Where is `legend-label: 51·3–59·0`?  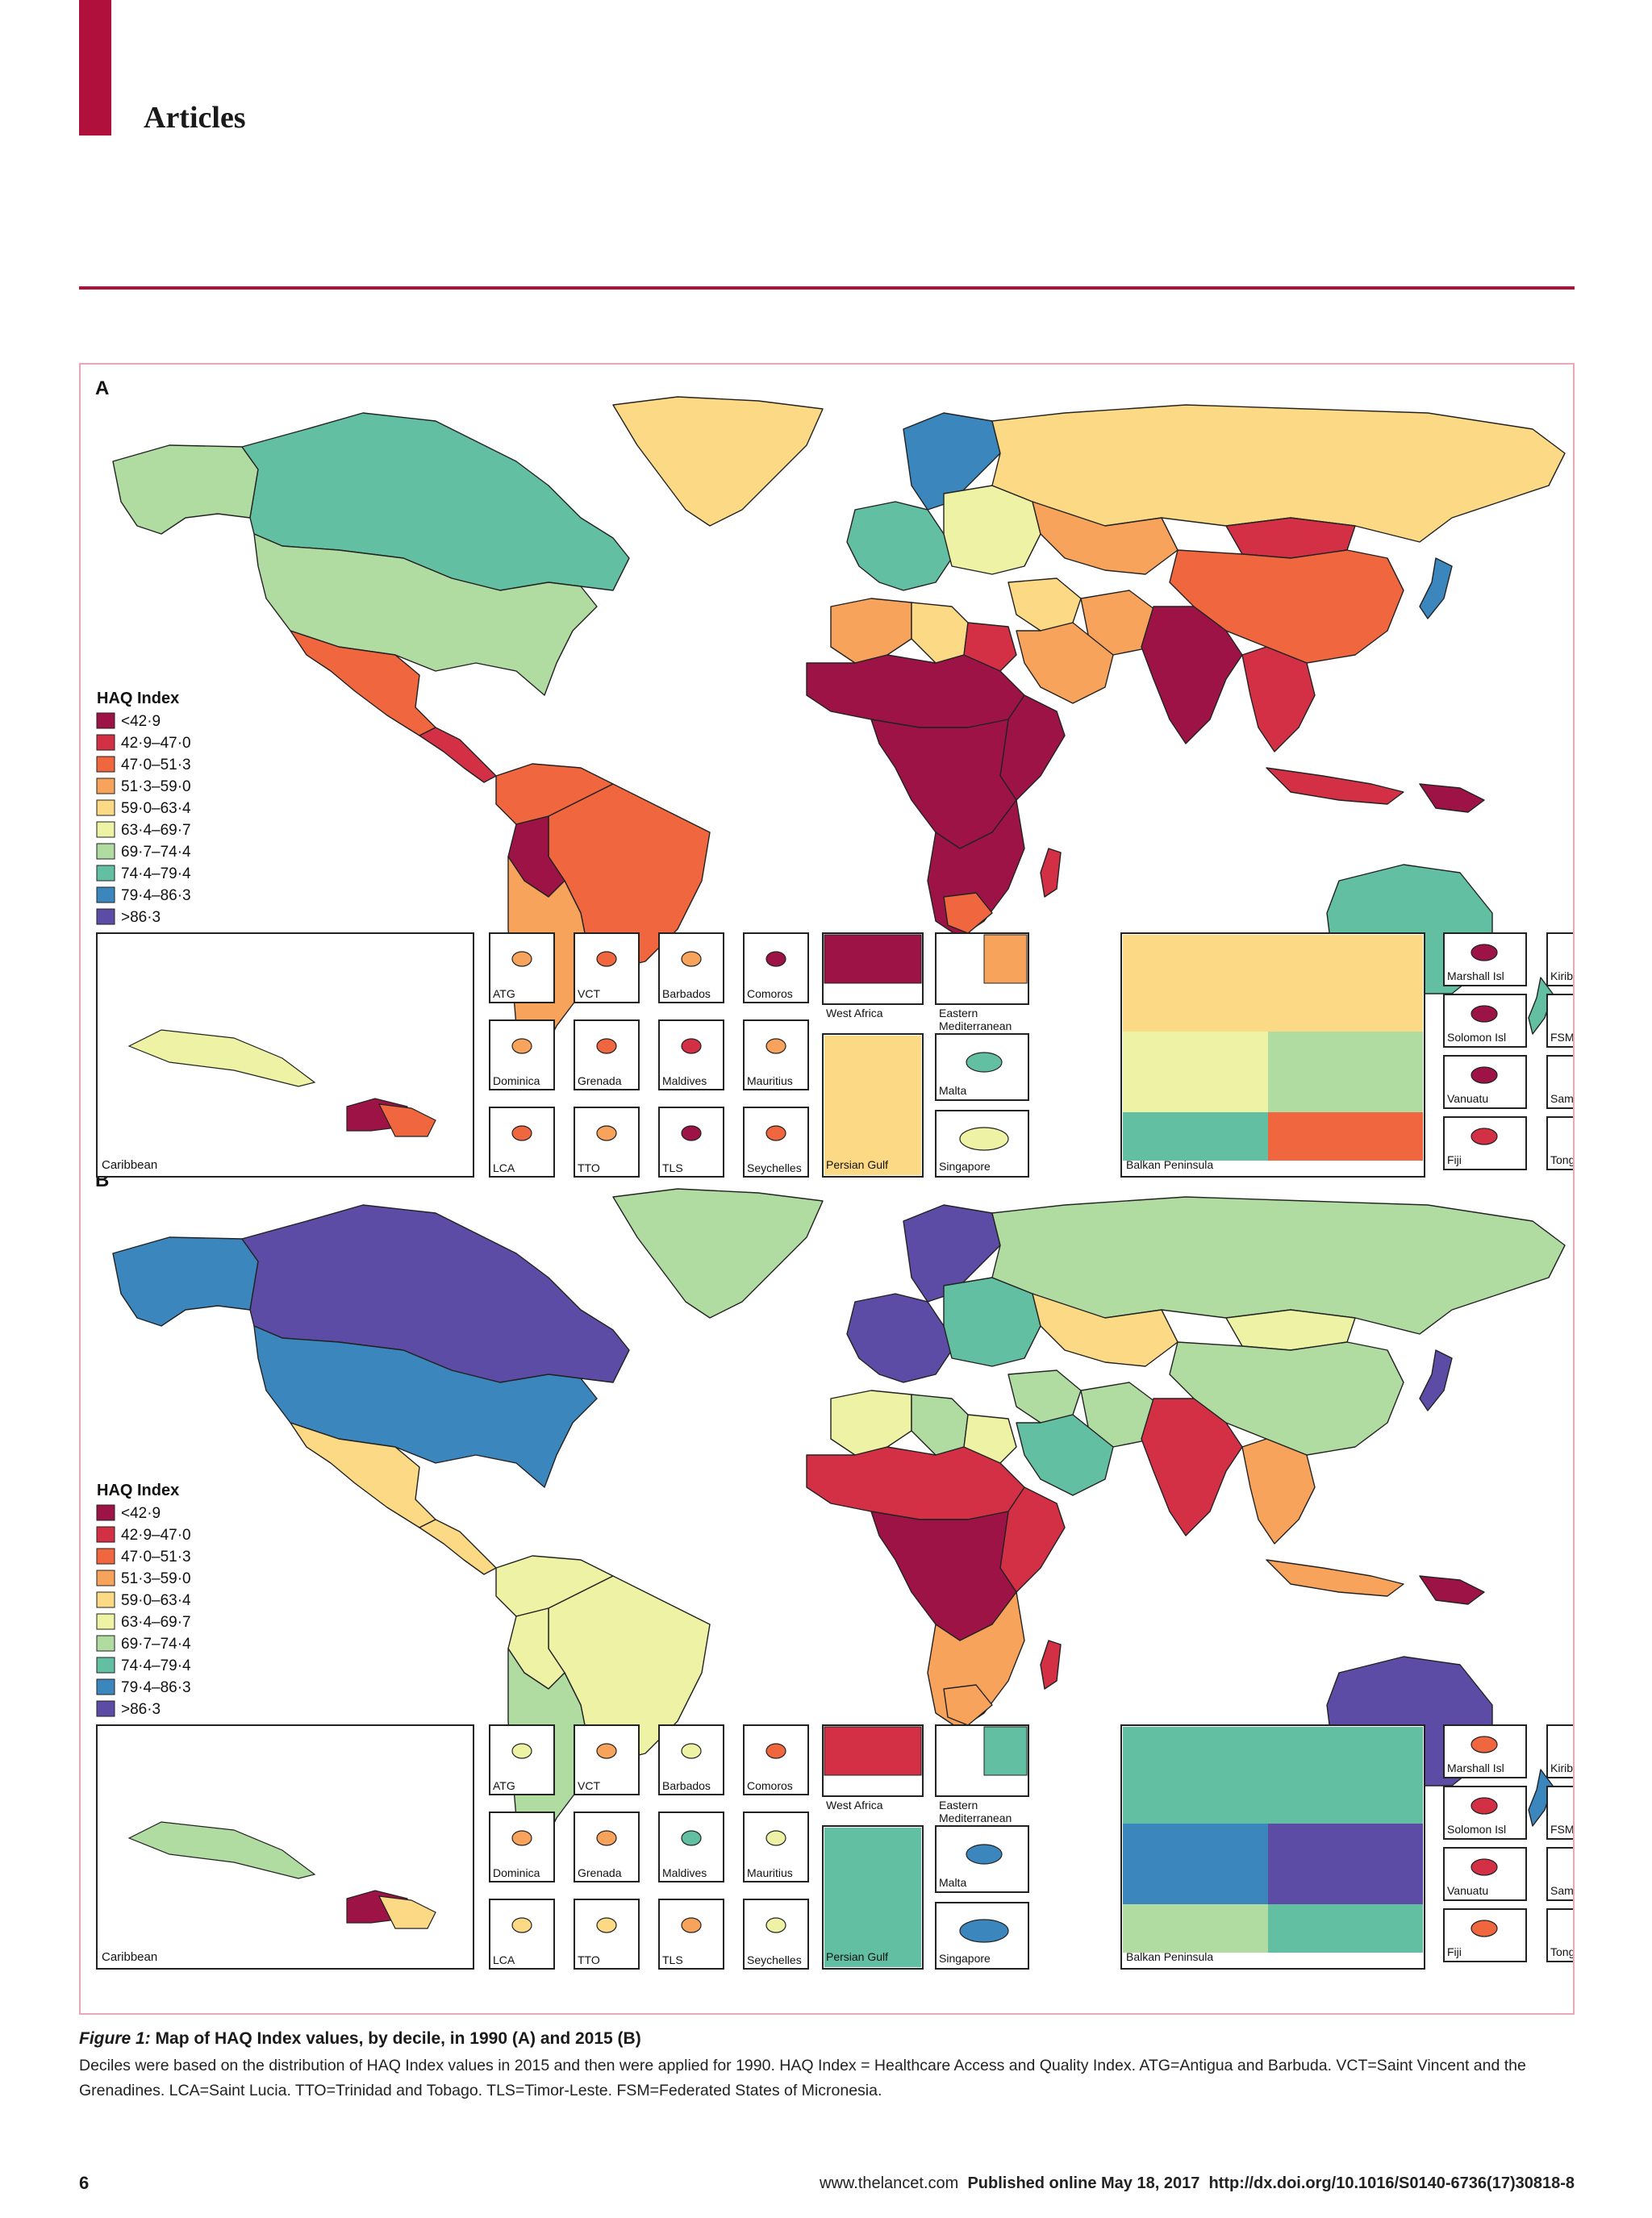
legend-label: 51·3–59·0 is located at coordinates (156, 787).